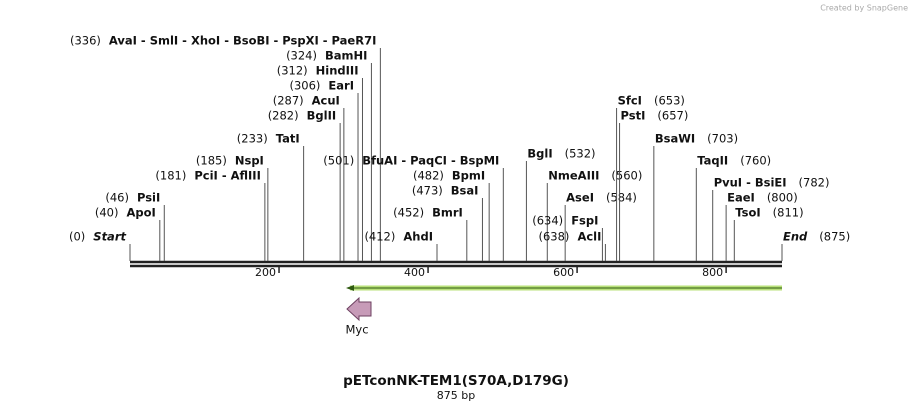  What do you see at coordinates (109, 237) in the screenshot?
I see `site-name: Start` at bounding box center [109, 237].